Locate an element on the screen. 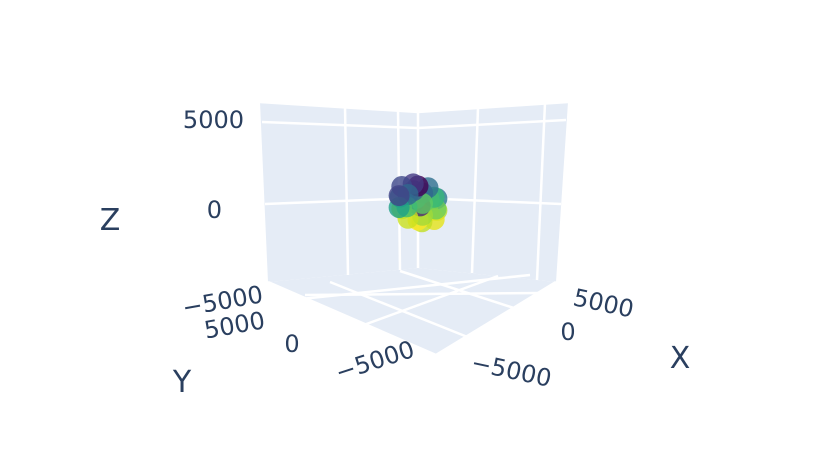 The height and width of the screenshot is (476, 818). pane-floor is located at coordinates (412, 311).